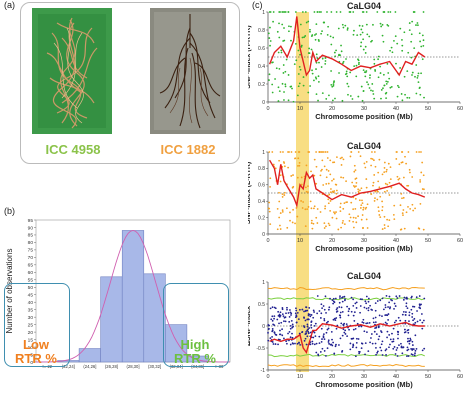 The height and width of the screenshot is (400, 474). I want to click on hist-ytick-label: 30, so click(31, 318).